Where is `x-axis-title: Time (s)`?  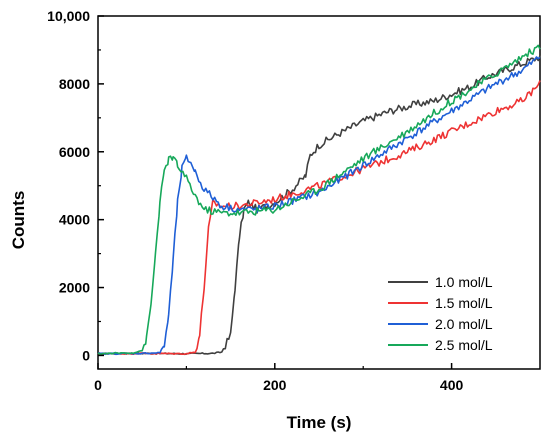
x-axis-title: Time (s) is located at coordinates (319, 422).